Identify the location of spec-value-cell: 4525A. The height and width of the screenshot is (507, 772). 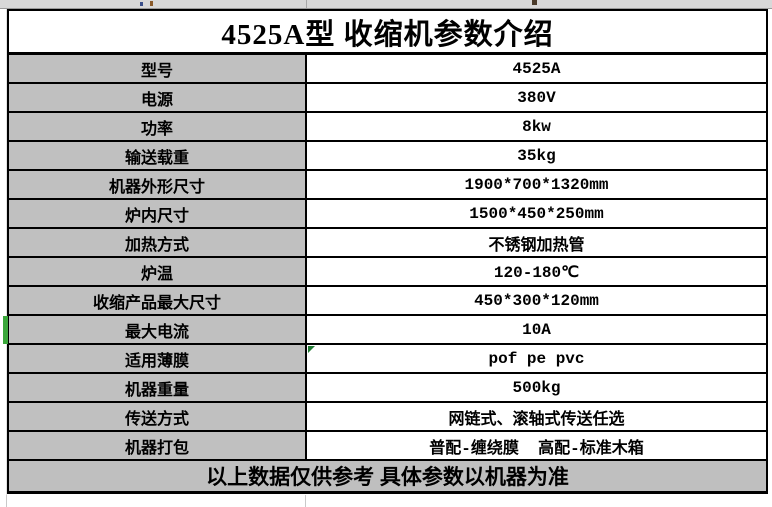
(536, 68).